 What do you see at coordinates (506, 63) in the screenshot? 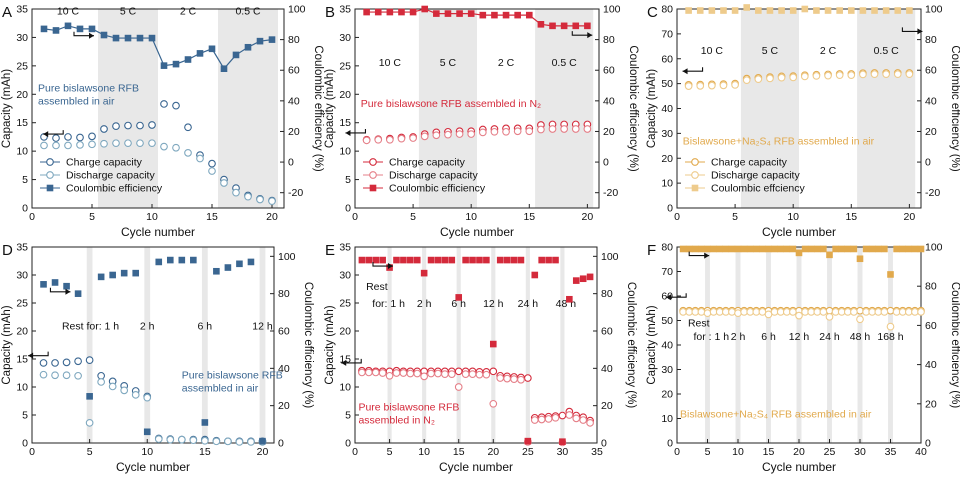
I see `panel-b-region-label-2: 2 C` at bounding box center [506, 63].